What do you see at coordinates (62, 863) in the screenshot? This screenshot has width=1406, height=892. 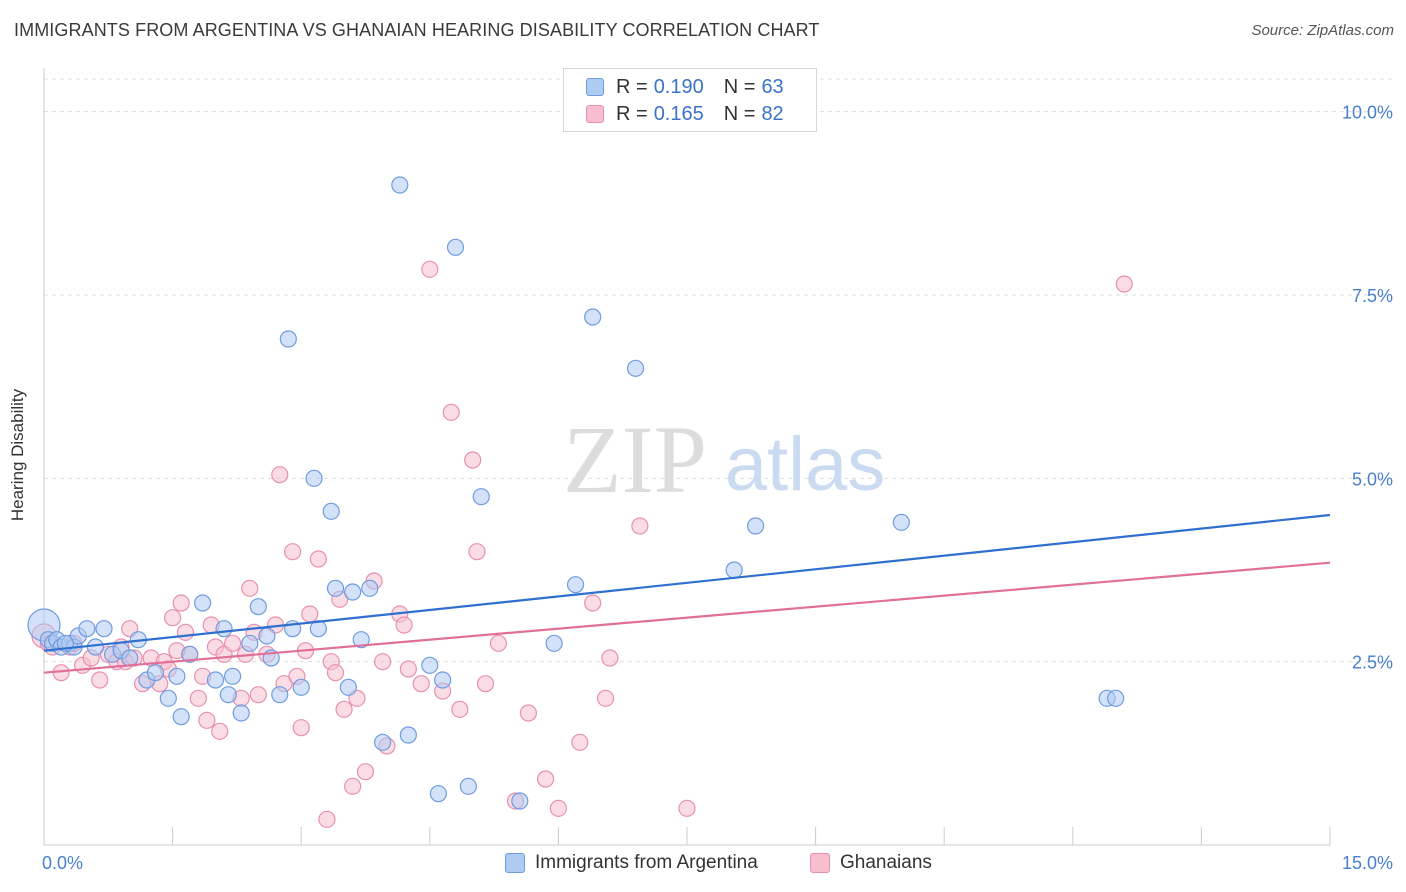 I see `x-tick-label: 0.0%` at bounding box center [62, 863].